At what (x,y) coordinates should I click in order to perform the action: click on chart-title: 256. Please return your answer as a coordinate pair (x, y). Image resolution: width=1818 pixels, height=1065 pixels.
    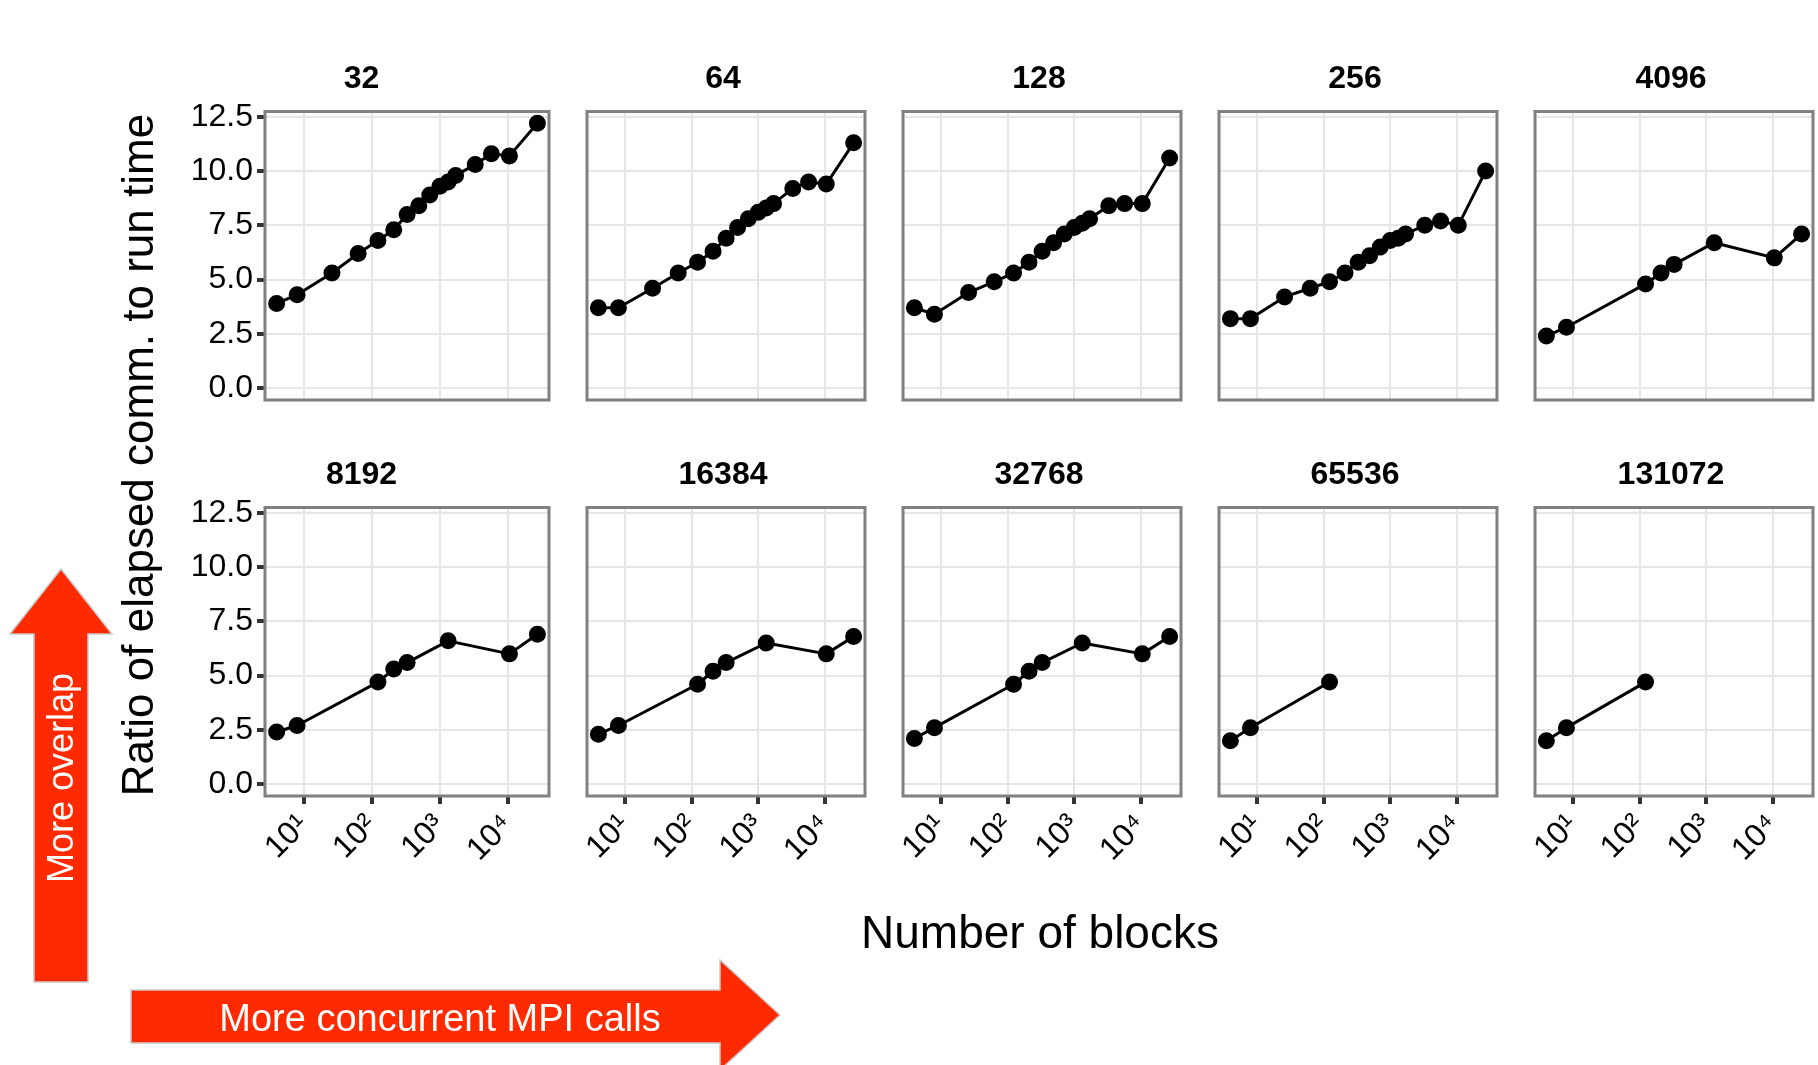
    Looking at the image, I should click on (1355, 77).